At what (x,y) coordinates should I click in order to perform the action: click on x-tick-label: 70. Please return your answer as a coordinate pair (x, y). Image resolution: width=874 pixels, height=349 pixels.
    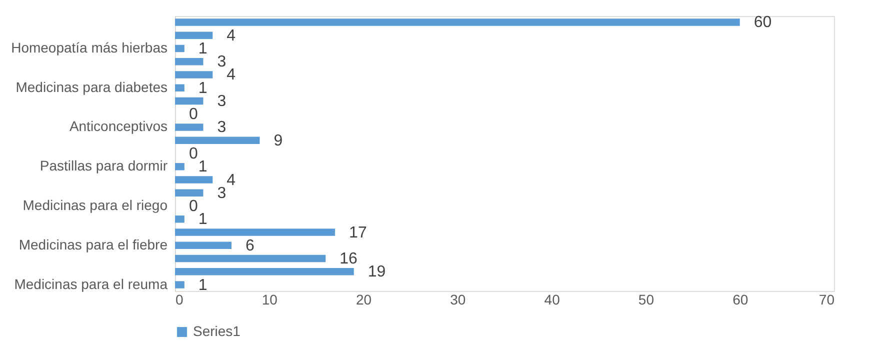
    Looking at the image, I should click on (826, 300).